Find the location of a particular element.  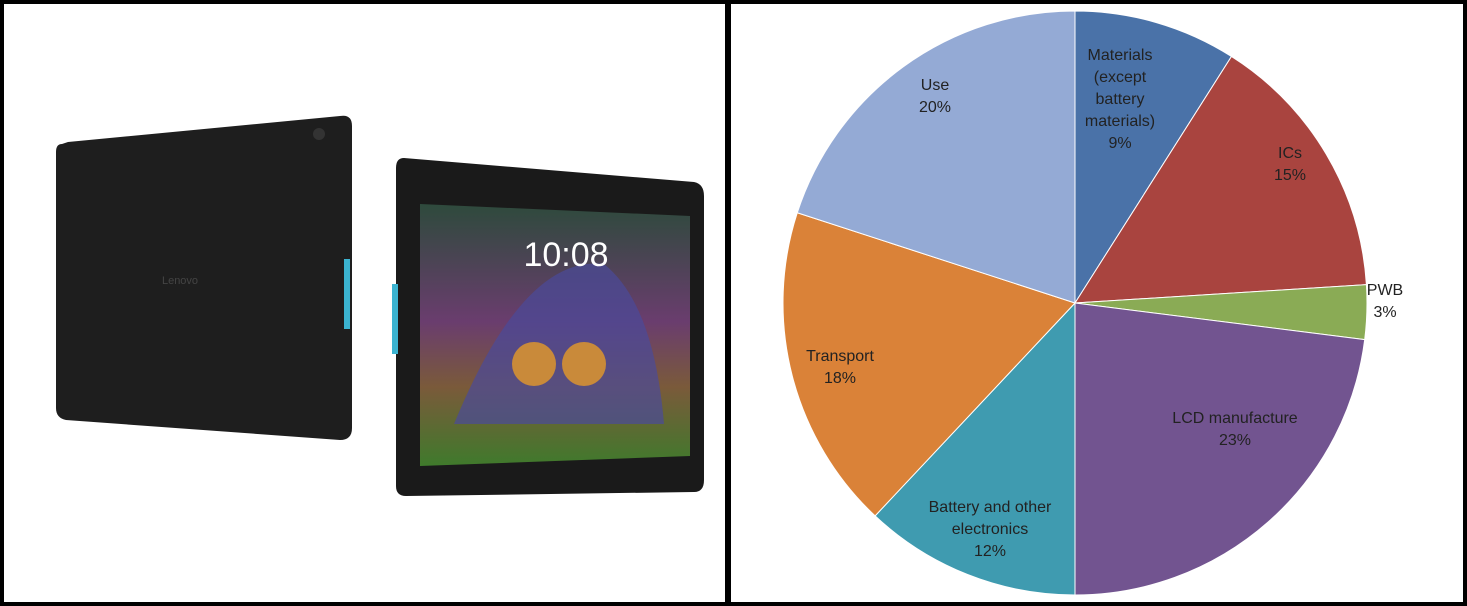

value-label: 12% is located at coordinates (990, 551).